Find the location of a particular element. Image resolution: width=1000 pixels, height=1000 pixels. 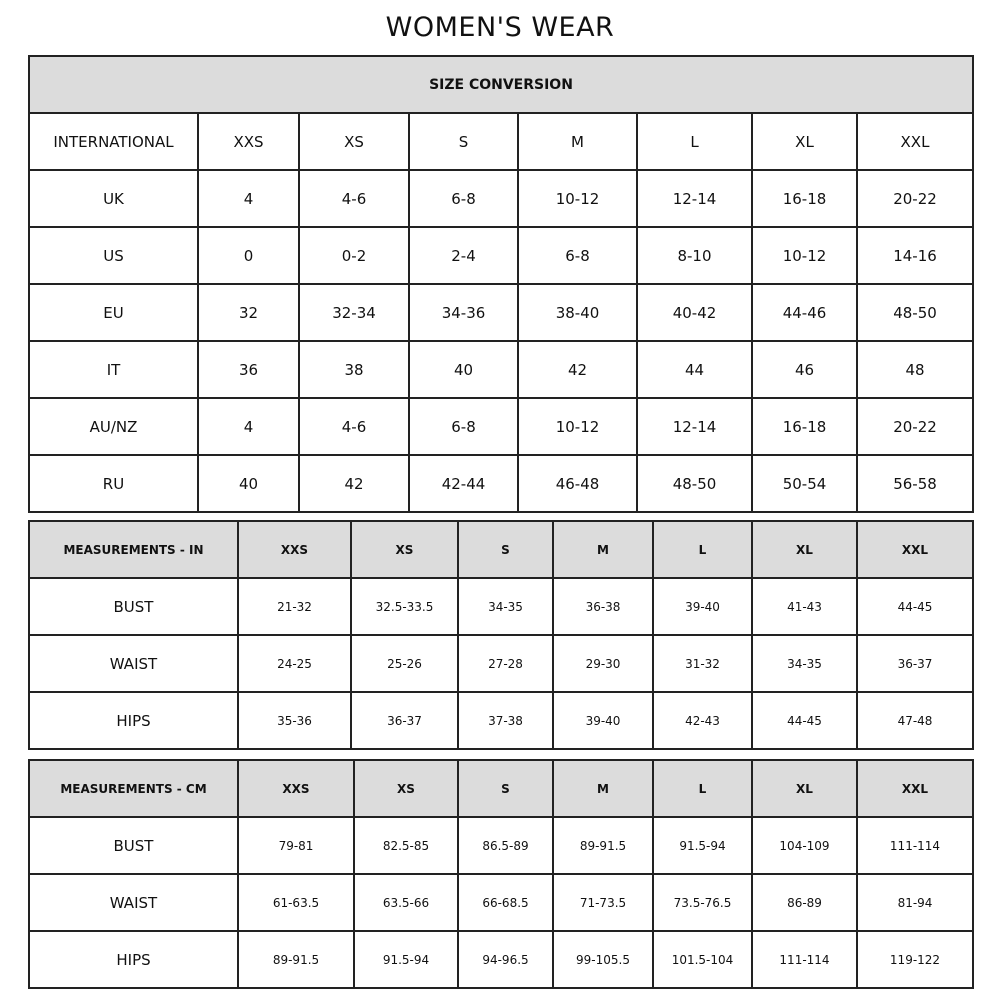

conversion-size-header: L is located at coordinates (694, 141).